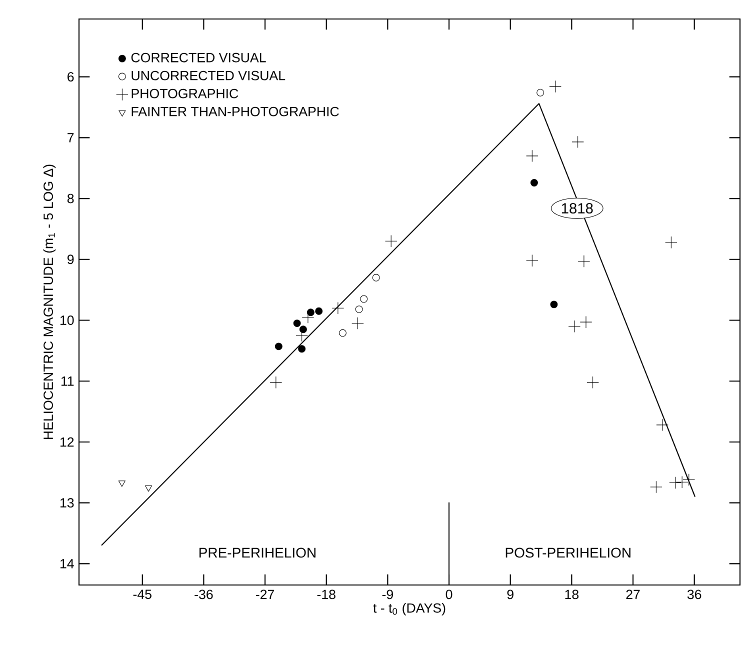  Describe the element at coordinates (633, 595) in the screenshot. I see `x-tick-label: 27` at that location.